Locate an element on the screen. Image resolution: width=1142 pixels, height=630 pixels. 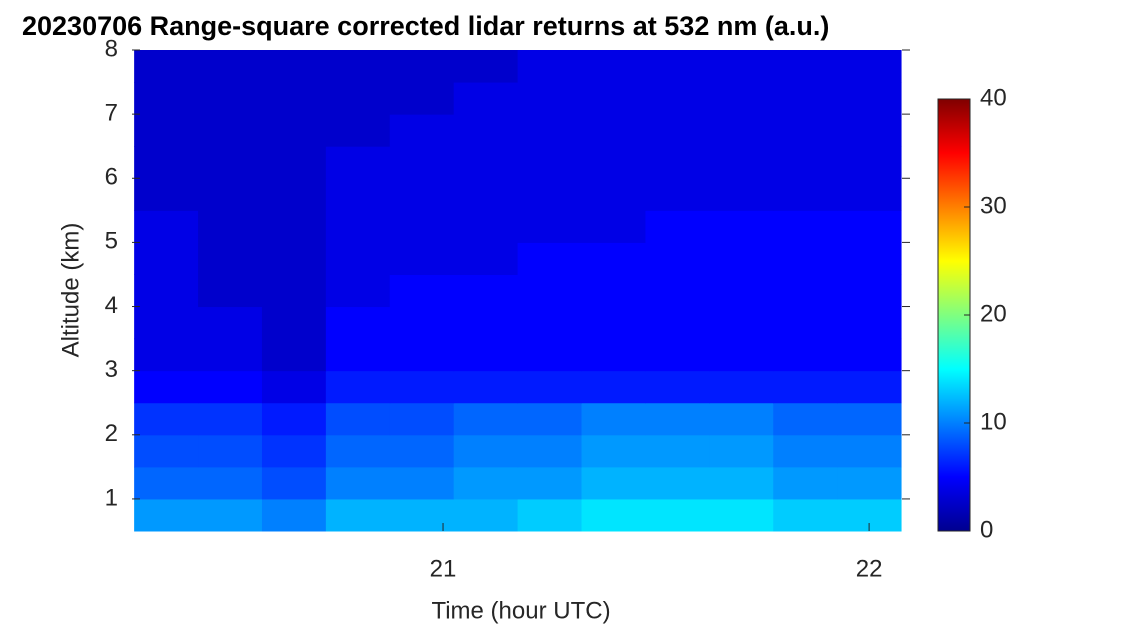
y-tick-label: 7 is located at coordinates (111, 112).